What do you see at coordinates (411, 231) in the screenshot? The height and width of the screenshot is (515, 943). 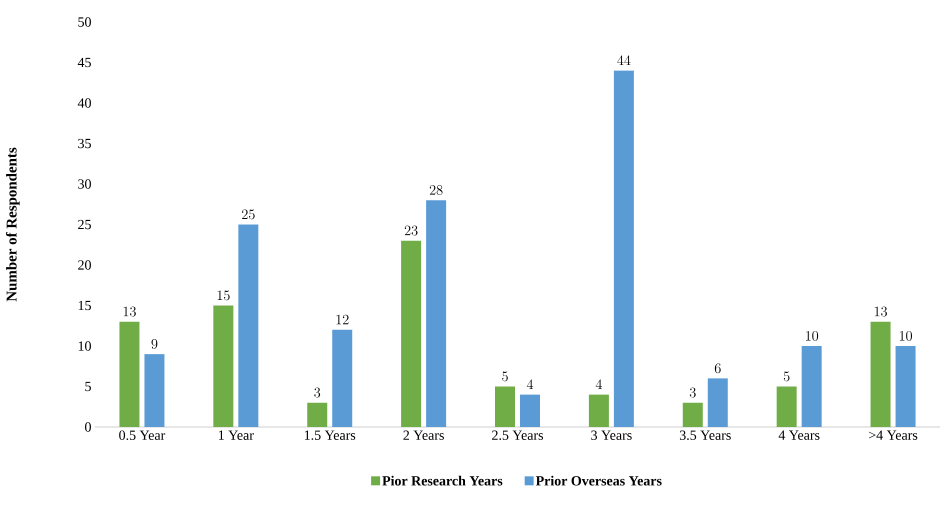 I see `data-label: 23` at bounding box center [411, 231].